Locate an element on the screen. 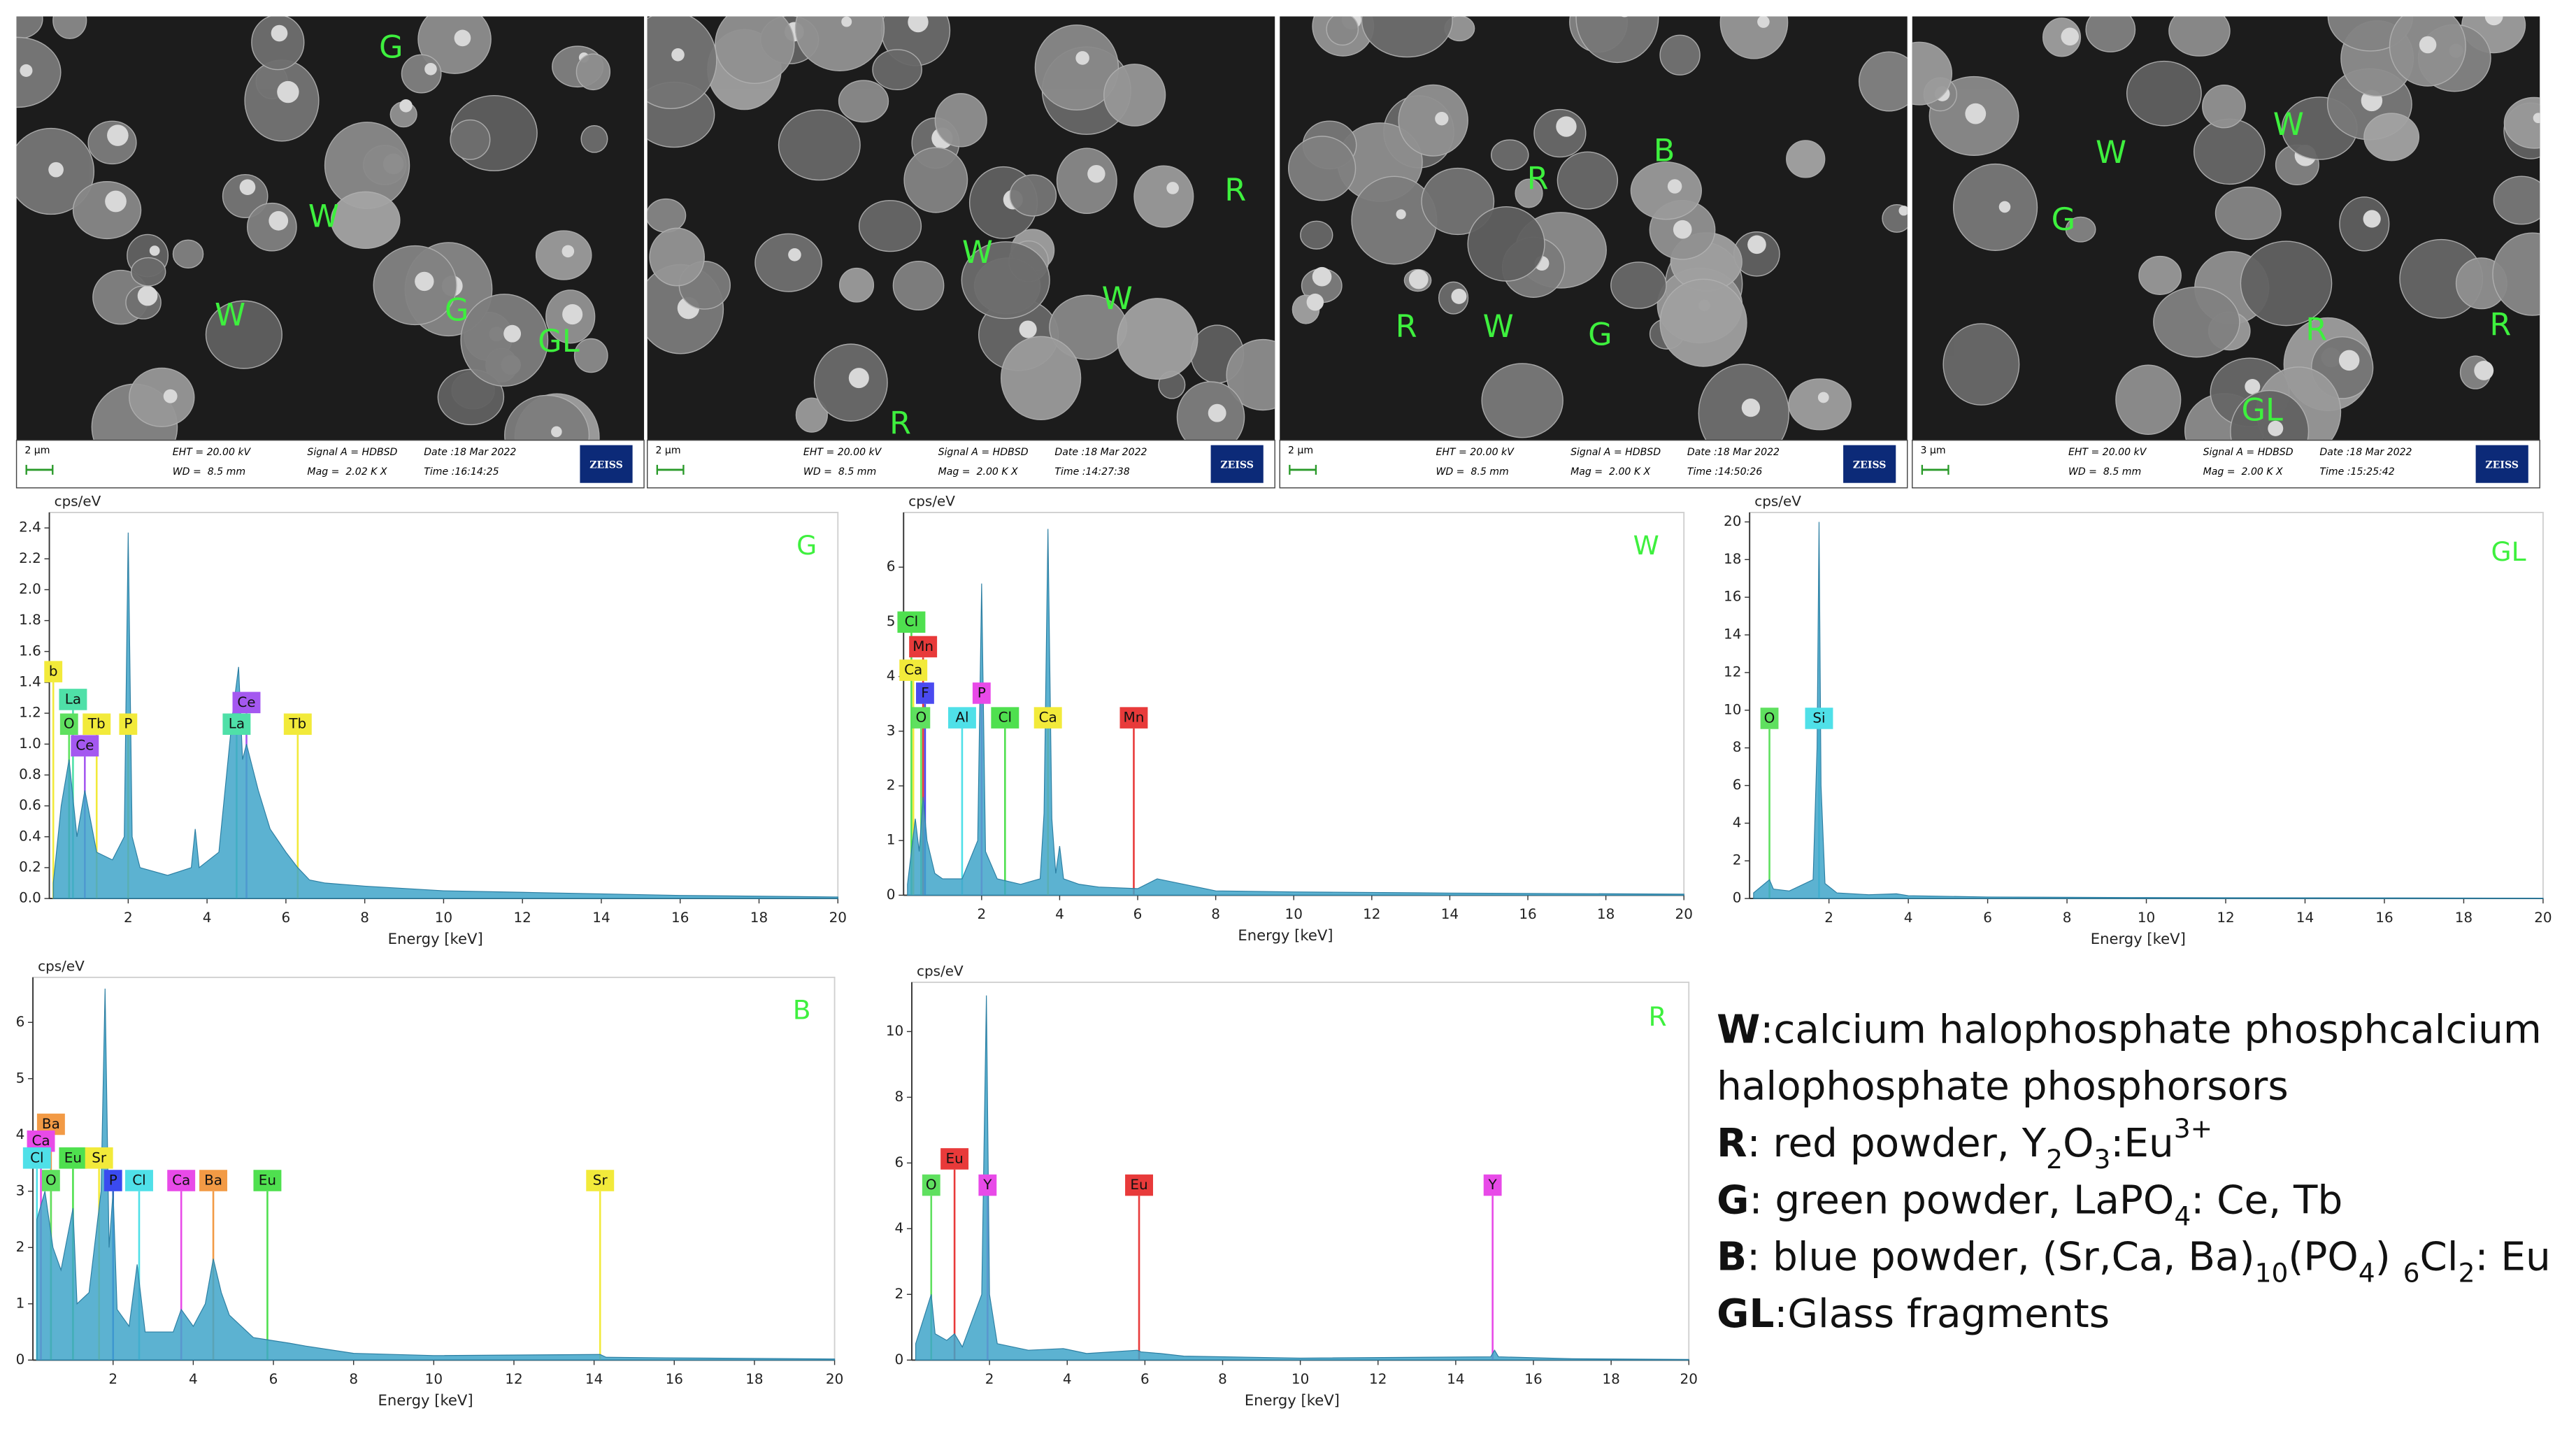 The height and width of the screenshot is (1434, 2576). y-tick-label: 20 is located at coordinates (1732, 520).